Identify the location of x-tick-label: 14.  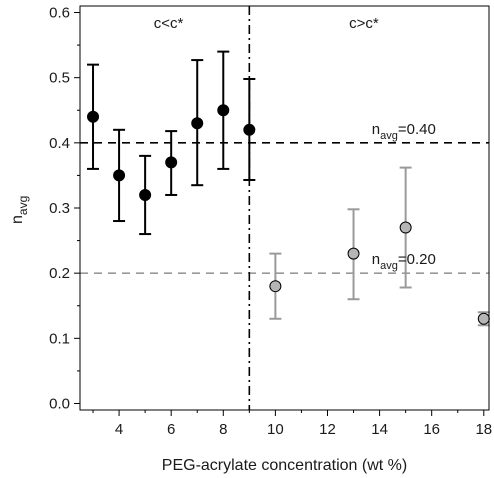
(379, 429).